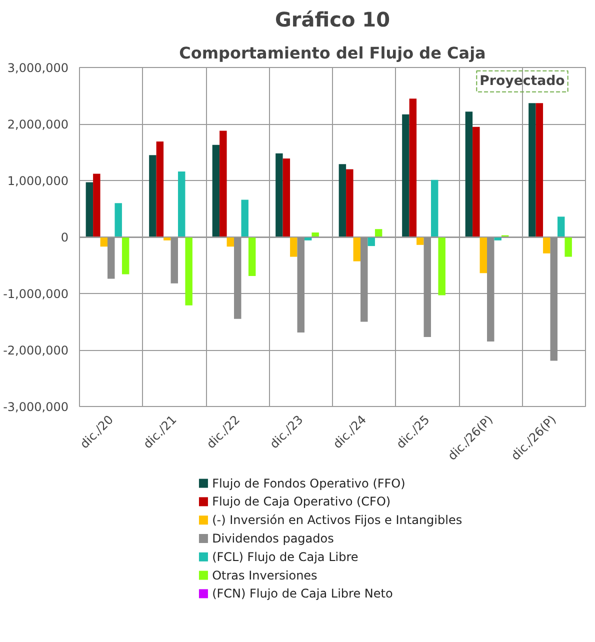 Image resolution: width=595 pixels, height=642 pixels. Describe the element at coordinates (64, 237) in the screenshot. I see `y-tick-label: 0` at that location.